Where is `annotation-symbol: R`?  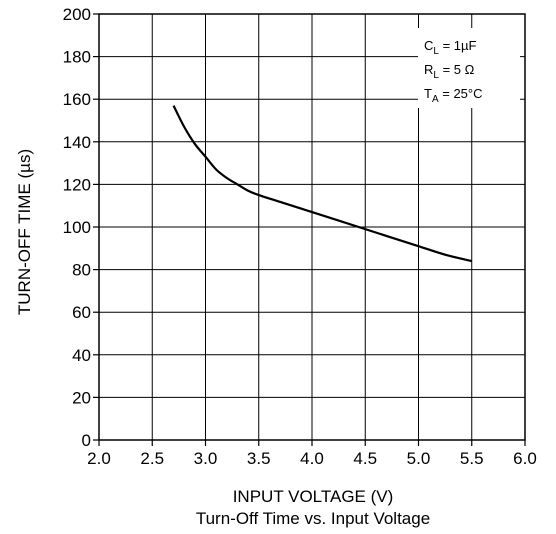 annotation-symbol: R is located at coordinates (428, 69).